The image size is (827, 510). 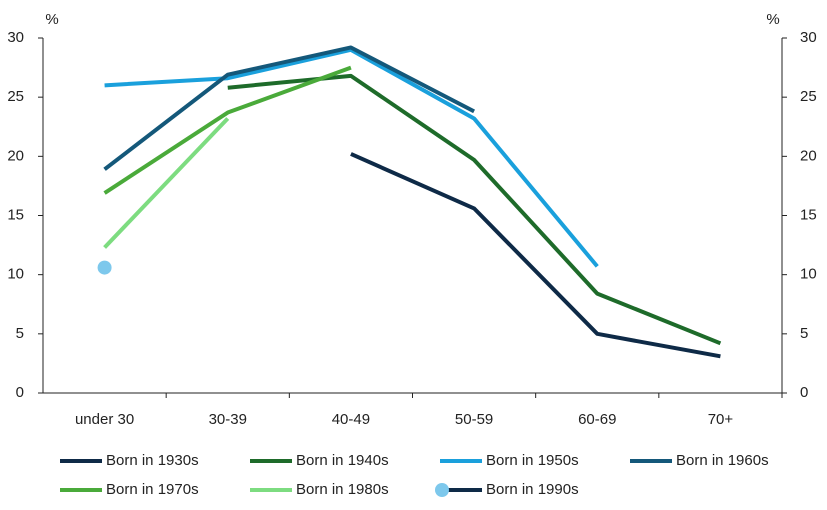 I want to click on y-axis-label: %, so click(x=51, y=19).